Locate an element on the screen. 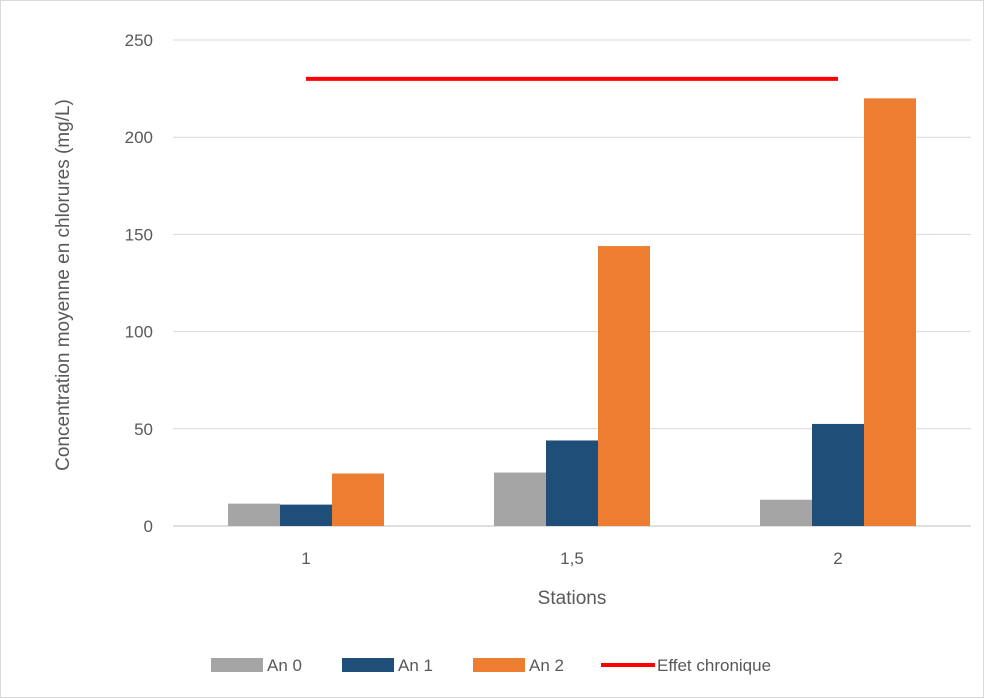  legend-label: An 1 is located at coordinates (415, 665).